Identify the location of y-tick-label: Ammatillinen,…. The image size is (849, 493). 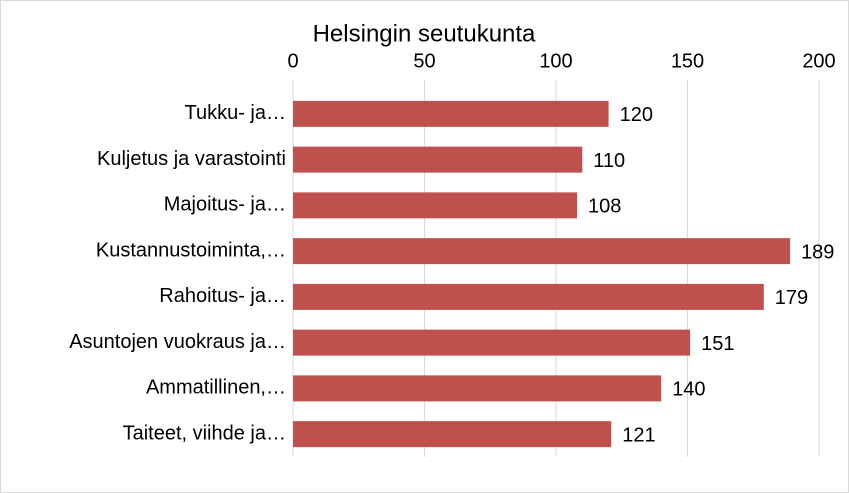
(216, 388).